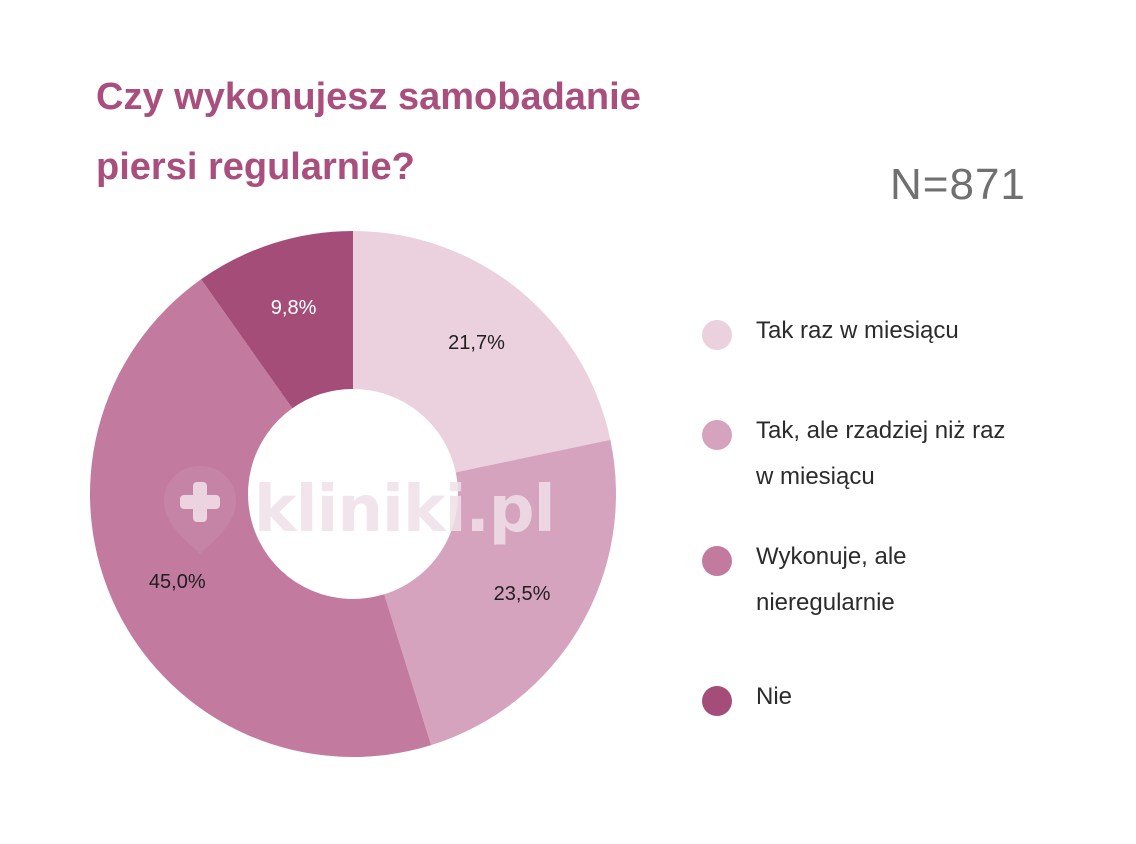  I want to click on watermark: kliniki.pl, so click(357, 510).